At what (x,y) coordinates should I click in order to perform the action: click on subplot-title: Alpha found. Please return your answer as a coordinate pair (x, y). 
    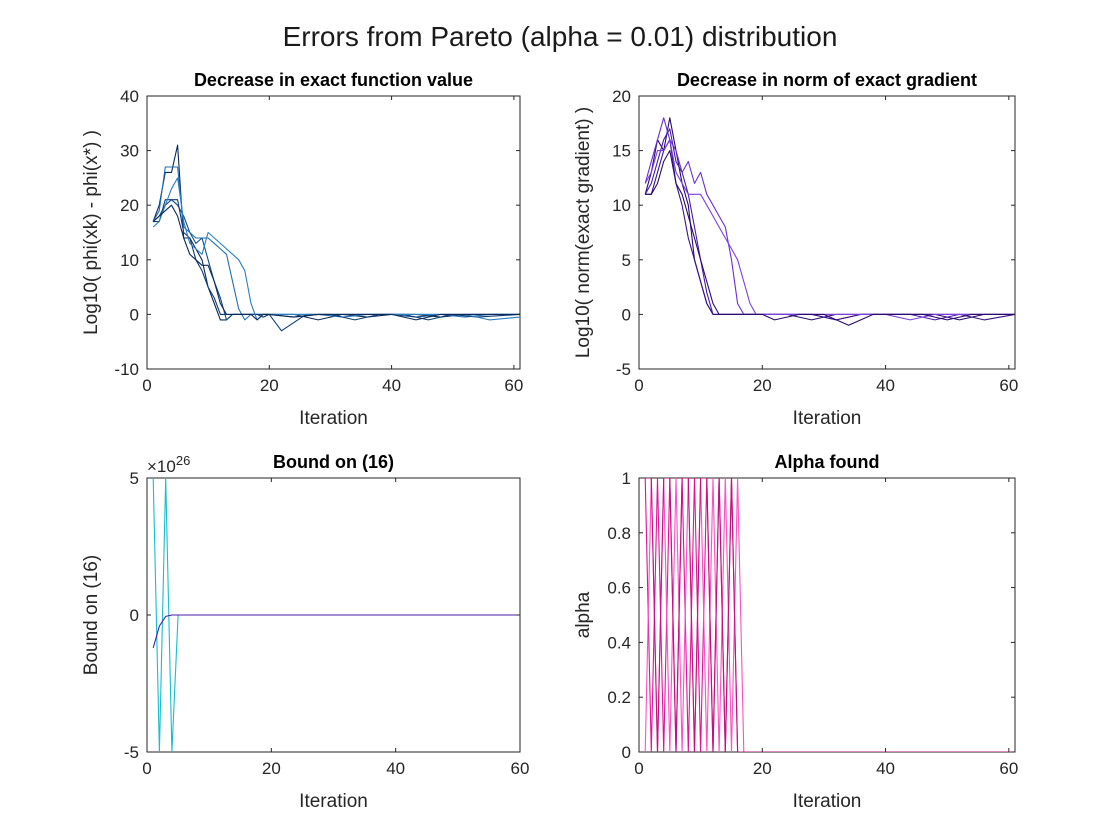
    Looking at the image, I should click on (827, 462).